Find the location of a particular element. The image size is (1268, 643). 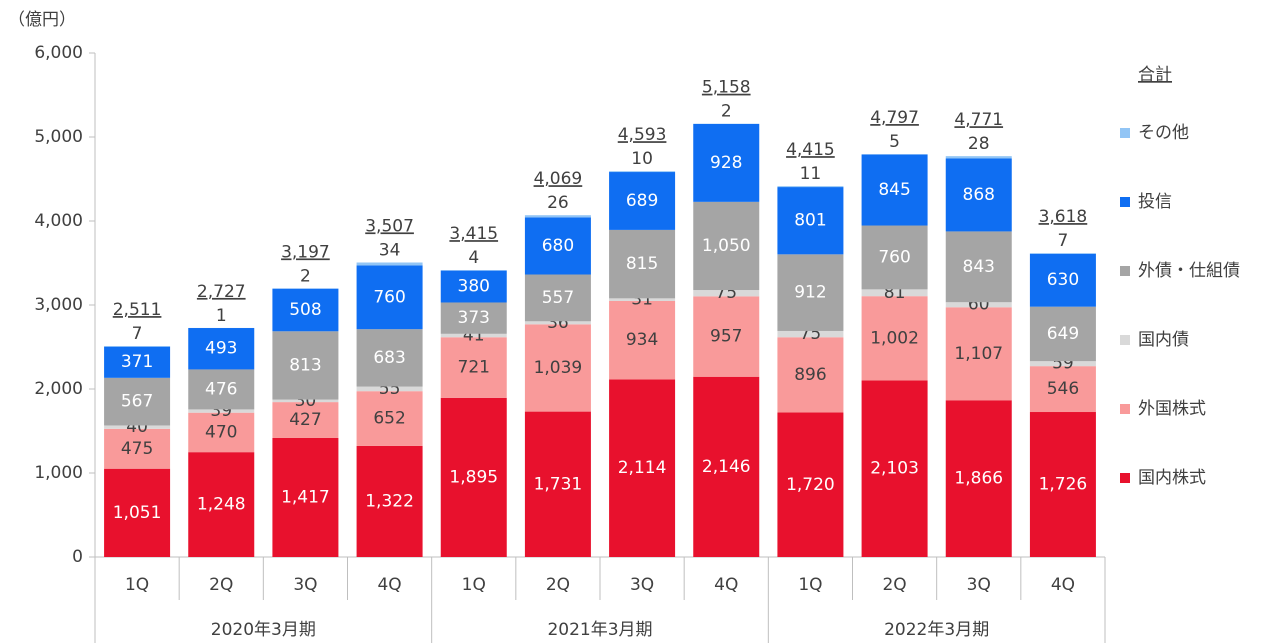

y-tick-label: 0 is located at coordinates (77, 557).